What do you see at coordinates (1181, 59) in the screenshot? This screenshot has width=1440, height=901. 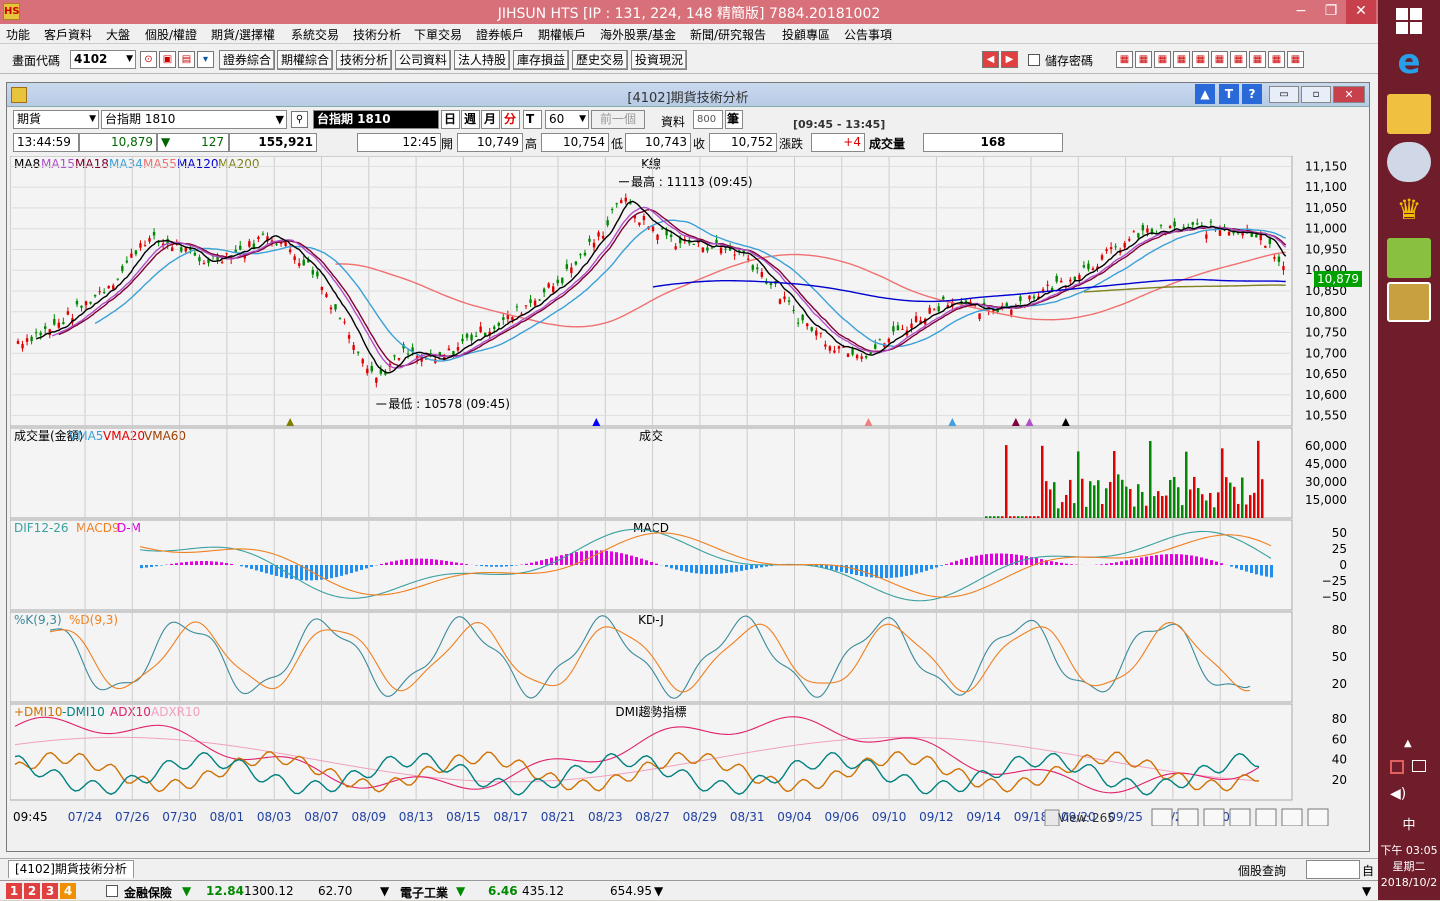 I see `grid-icon: ▦` at bounding box center [1181, 59].